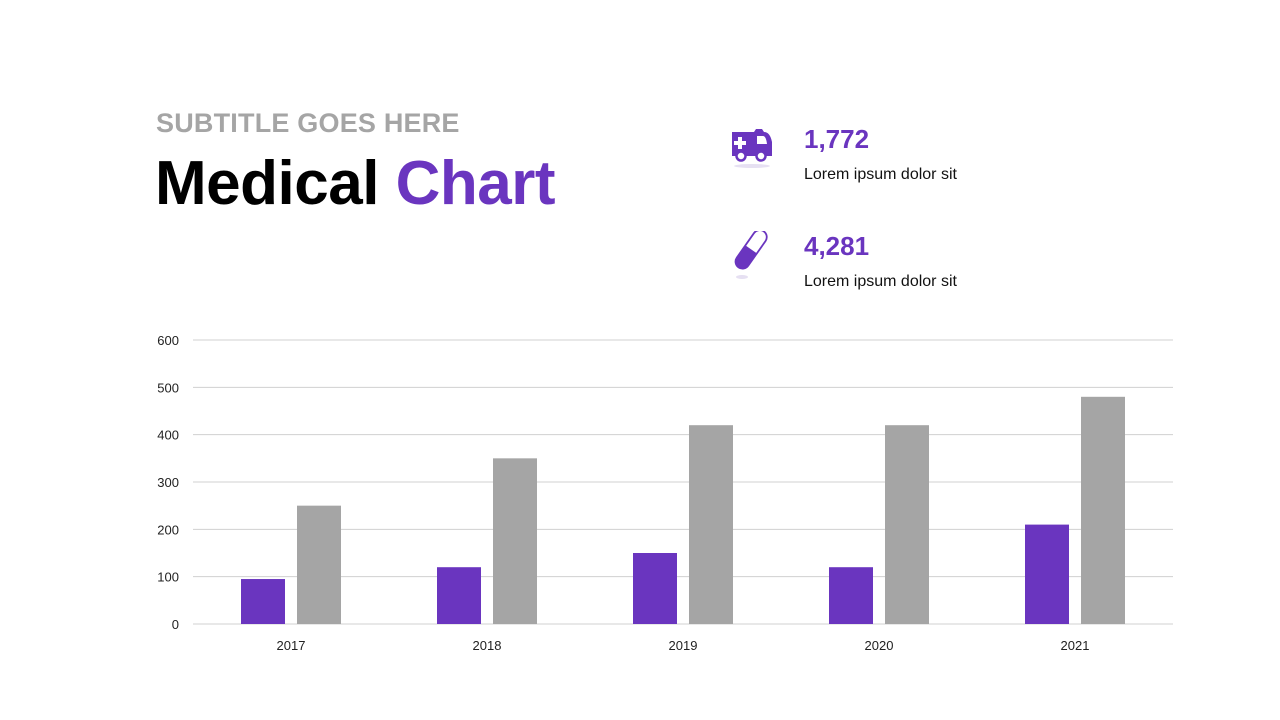 This screenshot has height=720, width=1280. I want to click on ambulance-icon, so click(752, 148).